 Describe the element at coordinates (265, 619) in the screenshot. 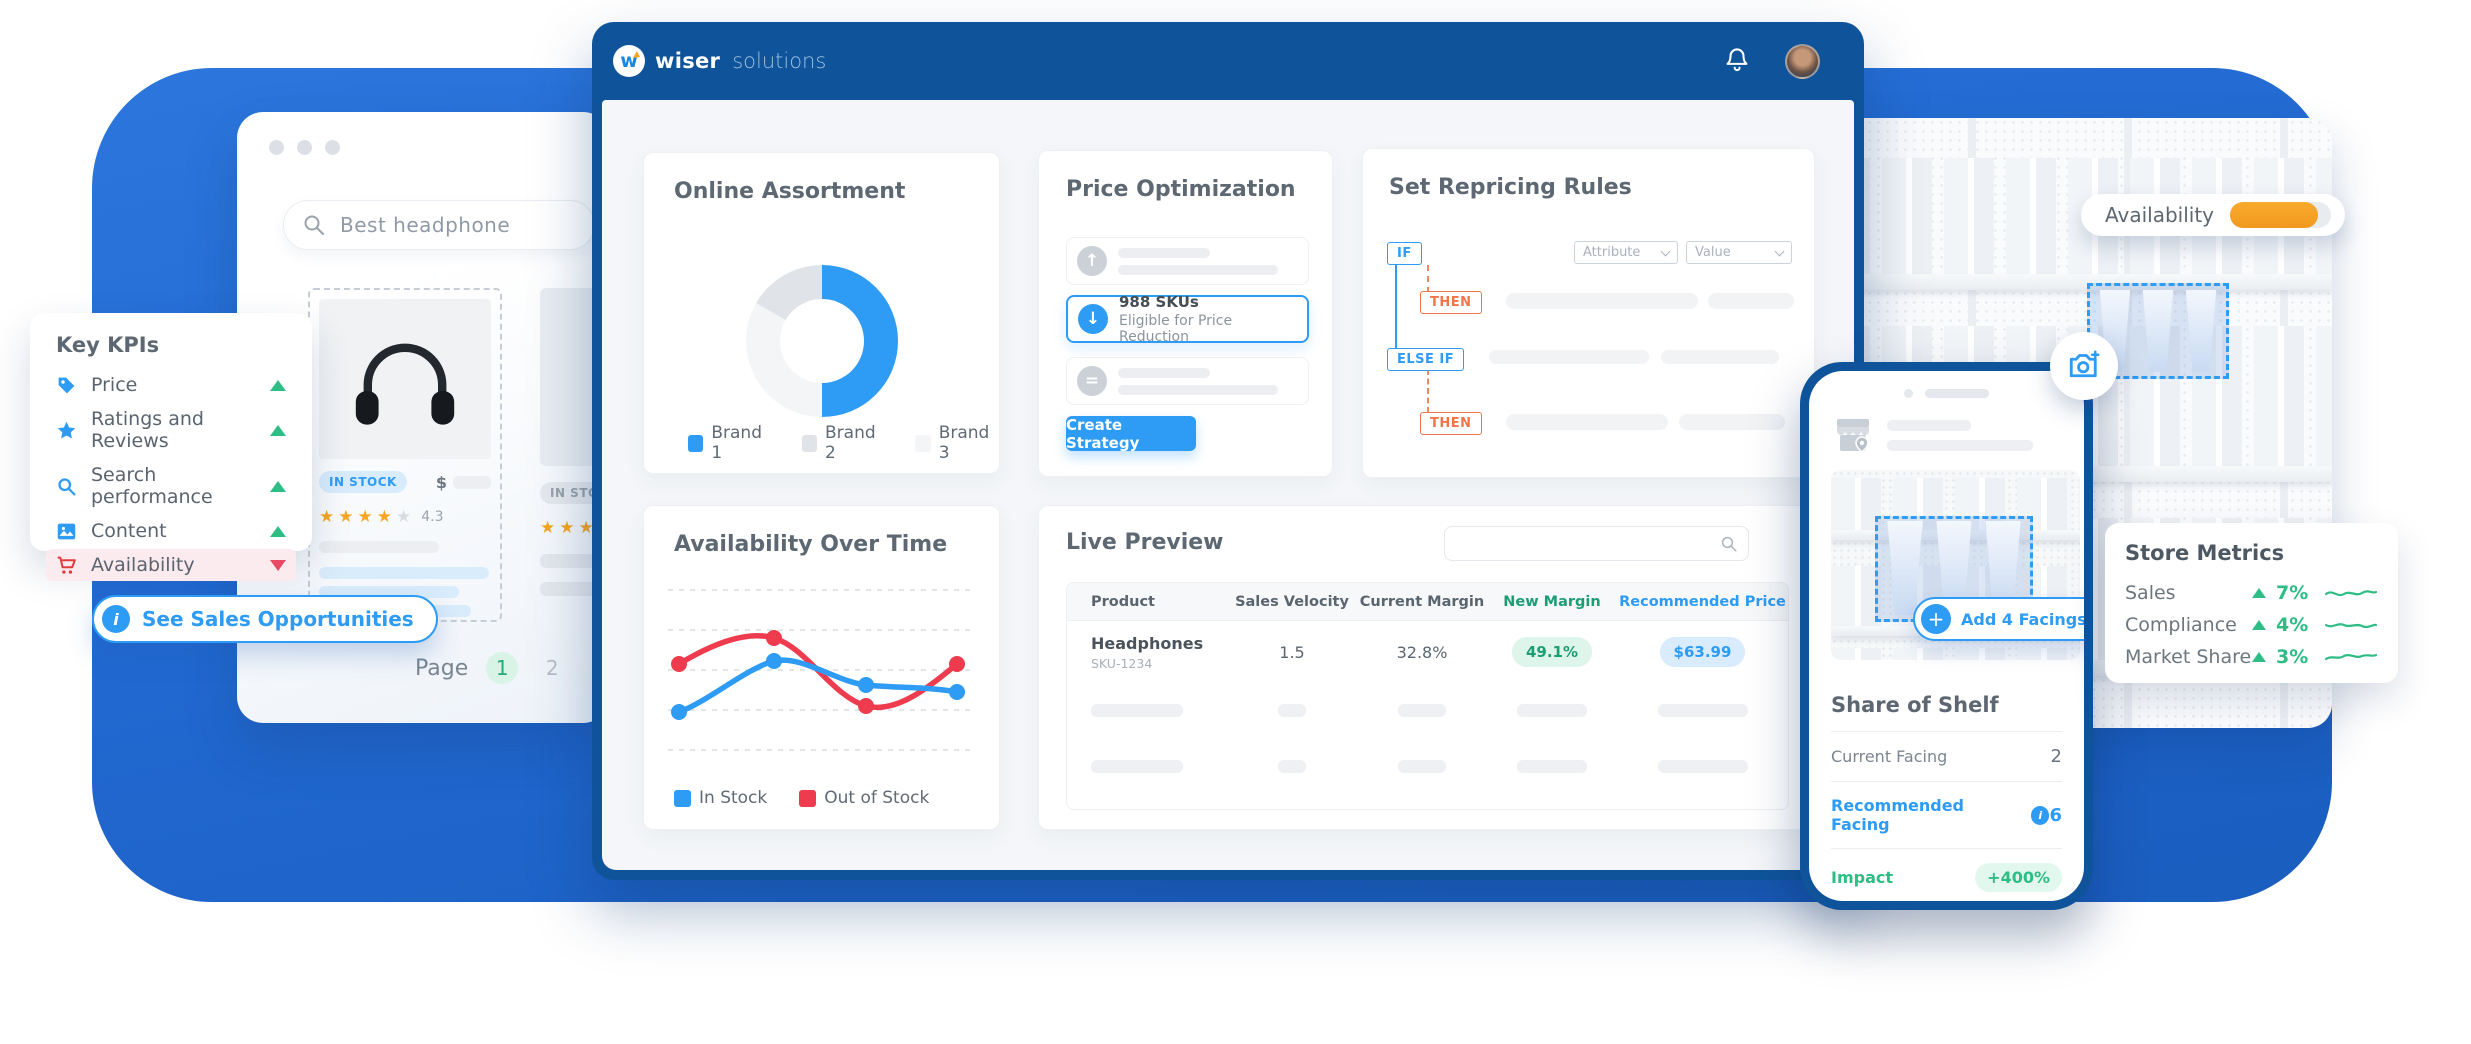

I see `see-sales-opportunities-button: i See Sales Opportunities` at that location.